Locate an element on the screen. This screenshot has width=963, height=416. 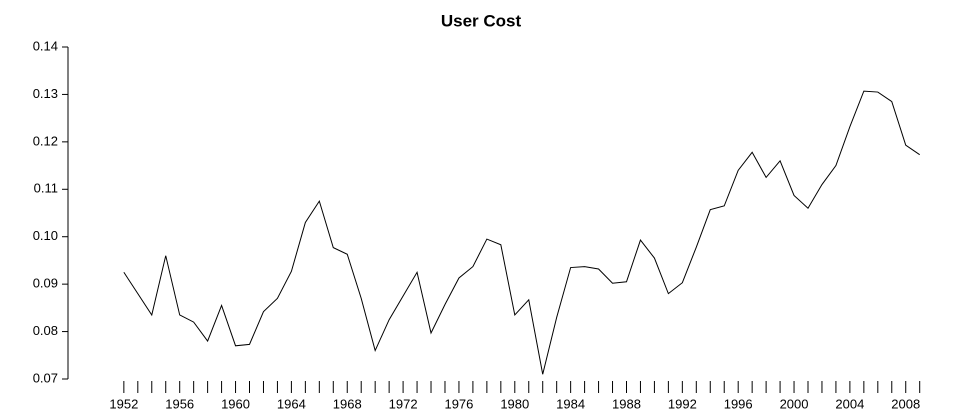
x-tick-label: 1952 is located at coordinates (123, 403).